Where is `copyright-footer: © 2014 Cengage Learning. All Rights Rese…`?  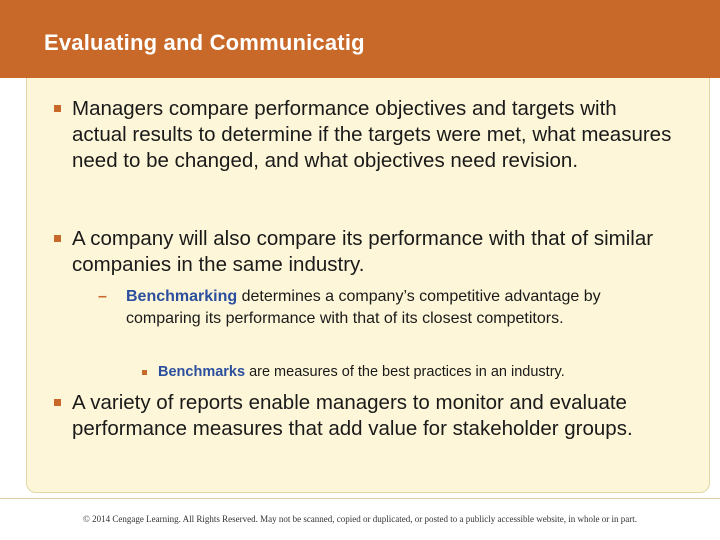 copyright-footer: © 2014 Cengage Learning. All Rights Rese… is located at coordinates (360, 519).